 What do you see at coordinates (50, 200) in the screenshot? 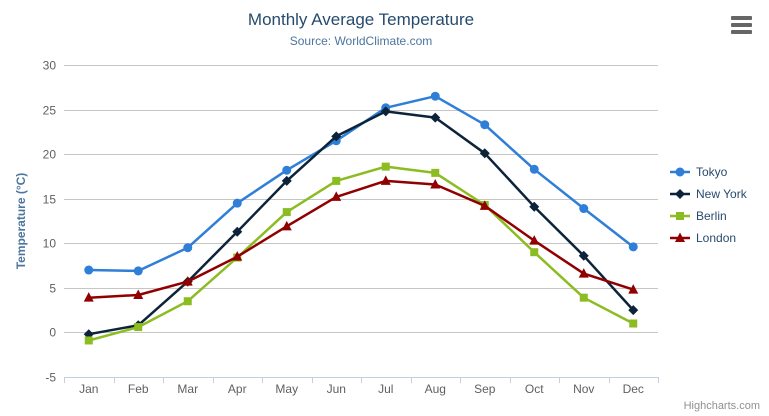
I see `y-tick-label: 15` at bounding box center [50, 200].